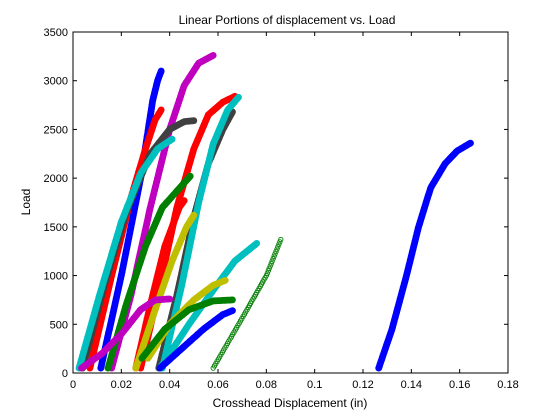  I want to click on x-tick-label: 0.14, so click(411, 385).